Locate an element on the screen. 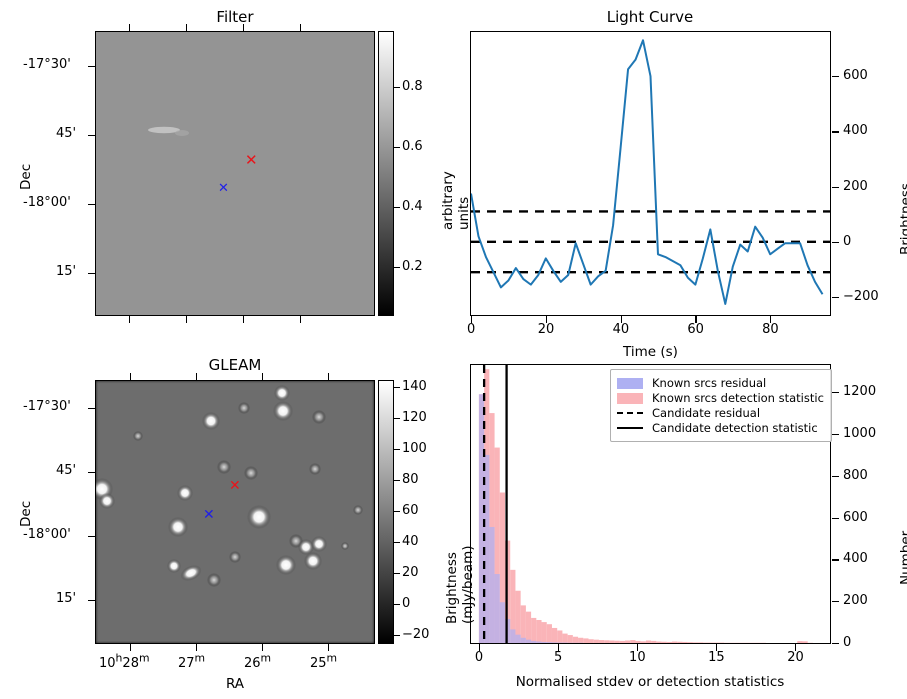  legend-label-3: Candidate detection statistic is located at coordinates (735, 428).